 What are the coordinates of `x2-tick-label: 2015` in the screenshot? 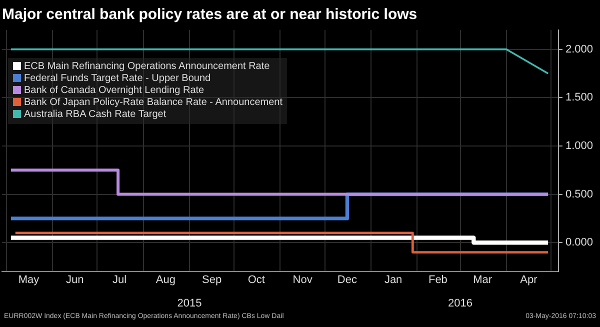 It's located at (189, 303).